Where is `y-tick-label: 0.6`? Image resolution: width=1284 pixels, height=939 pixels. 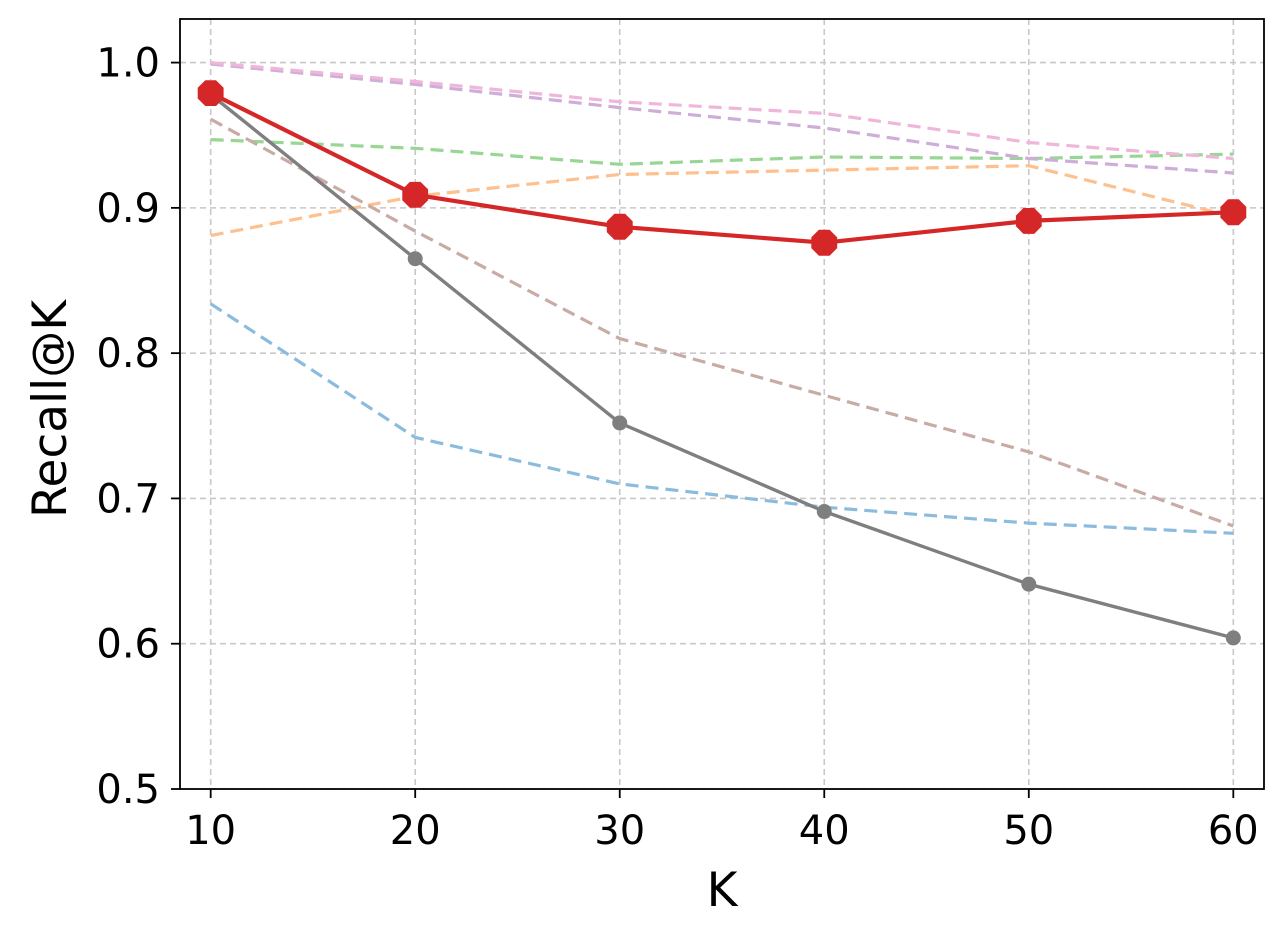
y-tick-label: 0.6 is located at coordinates (128, 645).